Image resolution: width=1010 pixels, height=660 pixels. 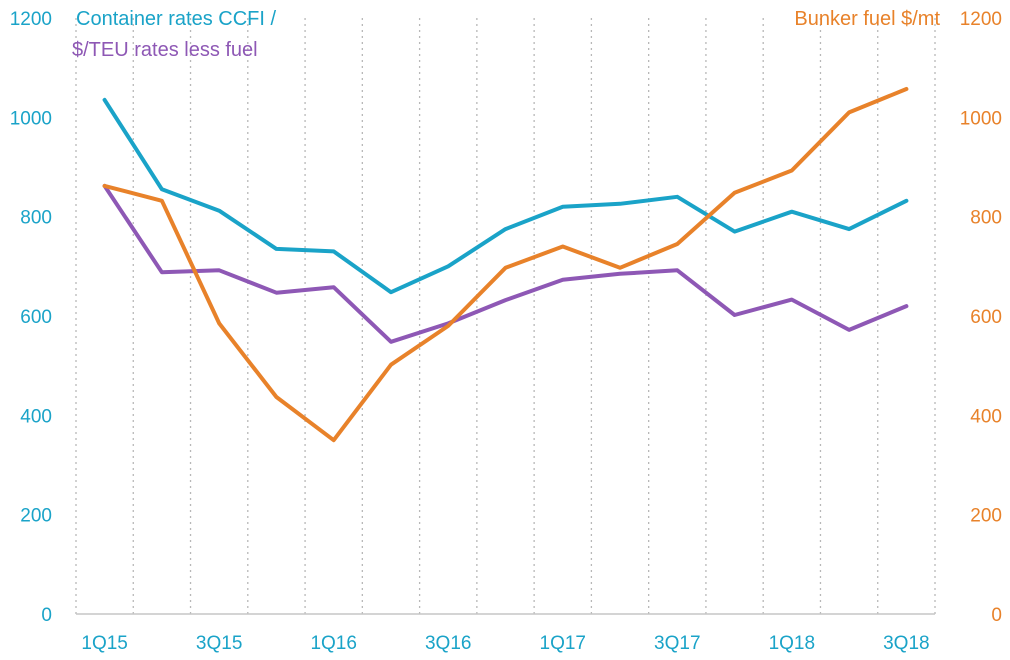 I want to click on x-tick-label: 3Q17, so click(x=677, y=643).